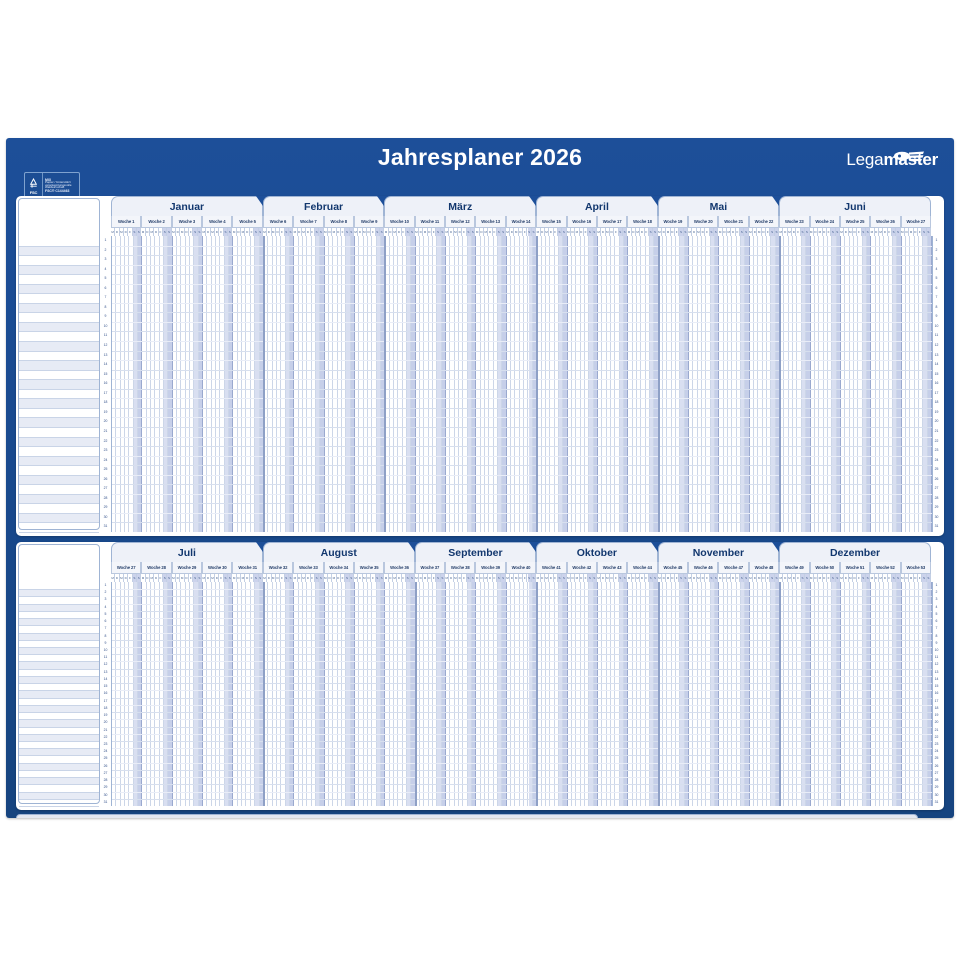 The image size is (960, 960). Describe the element at coordinates (323, 206) in the screenshot. I see `month-tab-februar: Februar` at that location.